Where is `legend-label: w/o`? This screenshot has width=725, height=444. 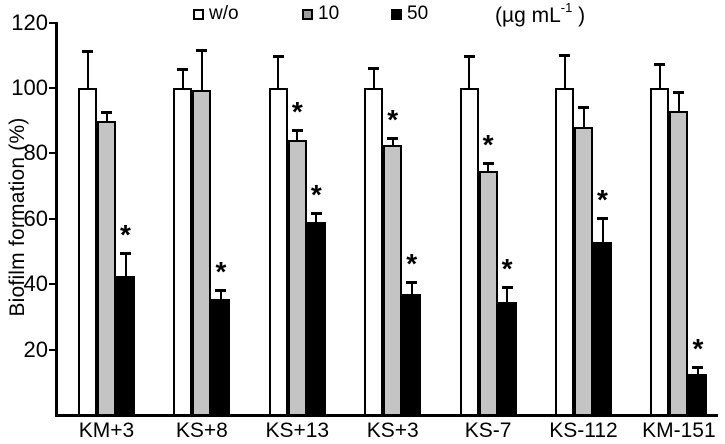
legend-label: w/o is located at coordinates (224, 13).